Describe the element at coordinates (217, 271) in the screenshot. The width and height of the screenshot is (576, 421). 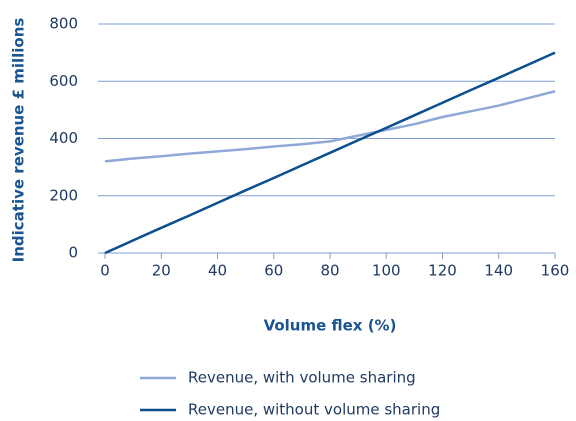
I see `x-tick-label: 40` at that location.